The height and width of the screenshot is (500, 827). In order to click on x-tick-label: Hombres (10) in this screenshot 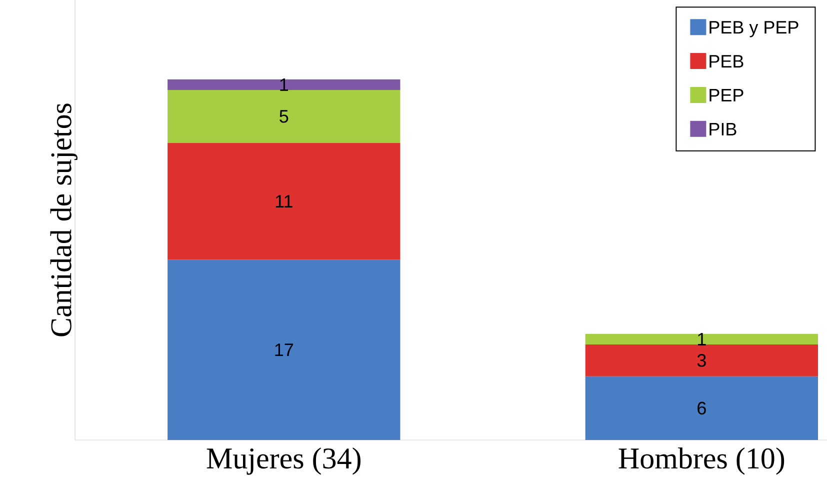, I will do `click(701, 461)`.